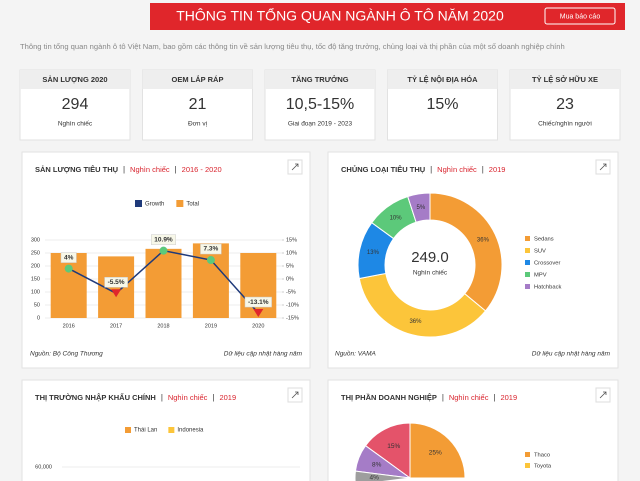 Image resolution: width=640 pixels, height=481 pixels. I want to click on center-value: 249.0, so click(430, 257).